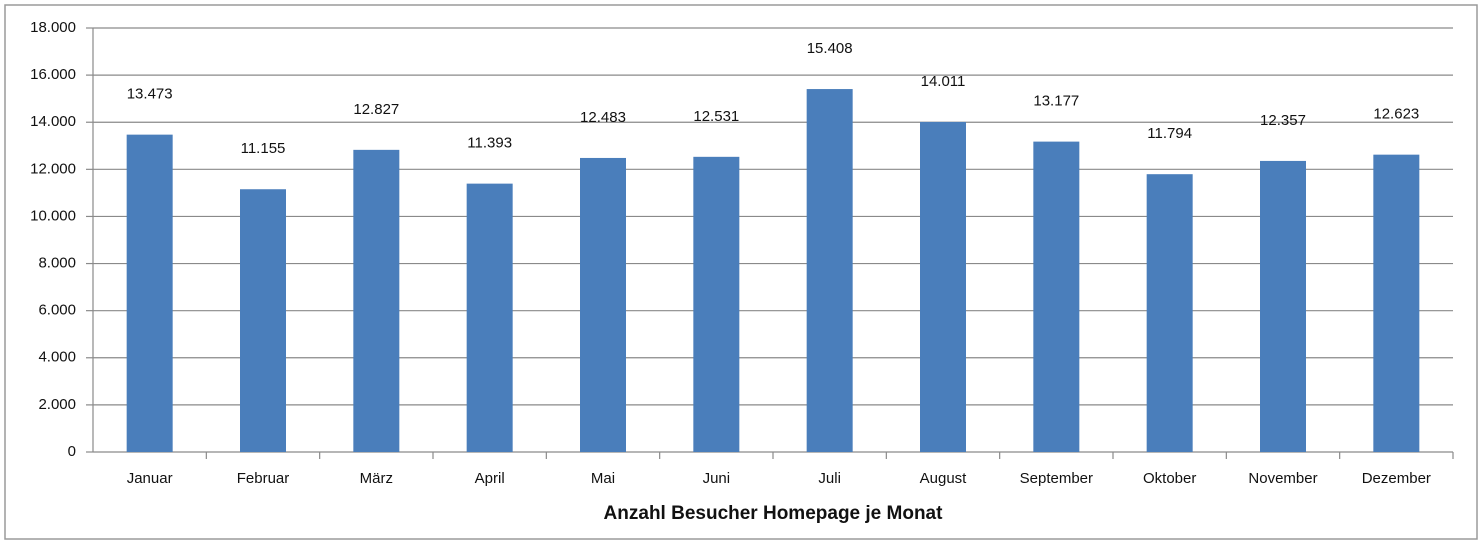  What do you see at coordinates (53, 121) in the screenshot?
I see `y-tick-label: 14.000` at bounding box center [53, 121].